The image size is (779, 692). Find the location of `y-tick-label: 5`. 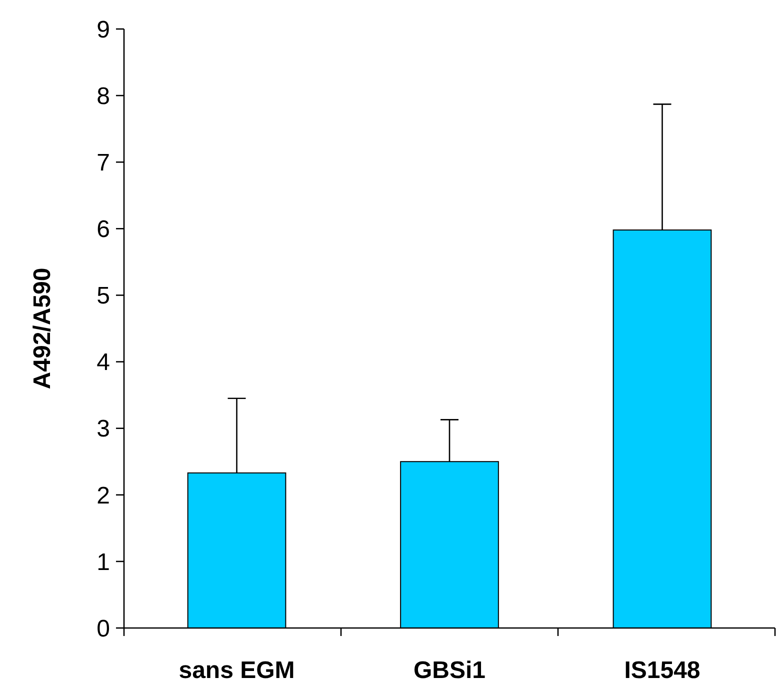

y-tick-label: 5 is located at coordinates (103, 296).